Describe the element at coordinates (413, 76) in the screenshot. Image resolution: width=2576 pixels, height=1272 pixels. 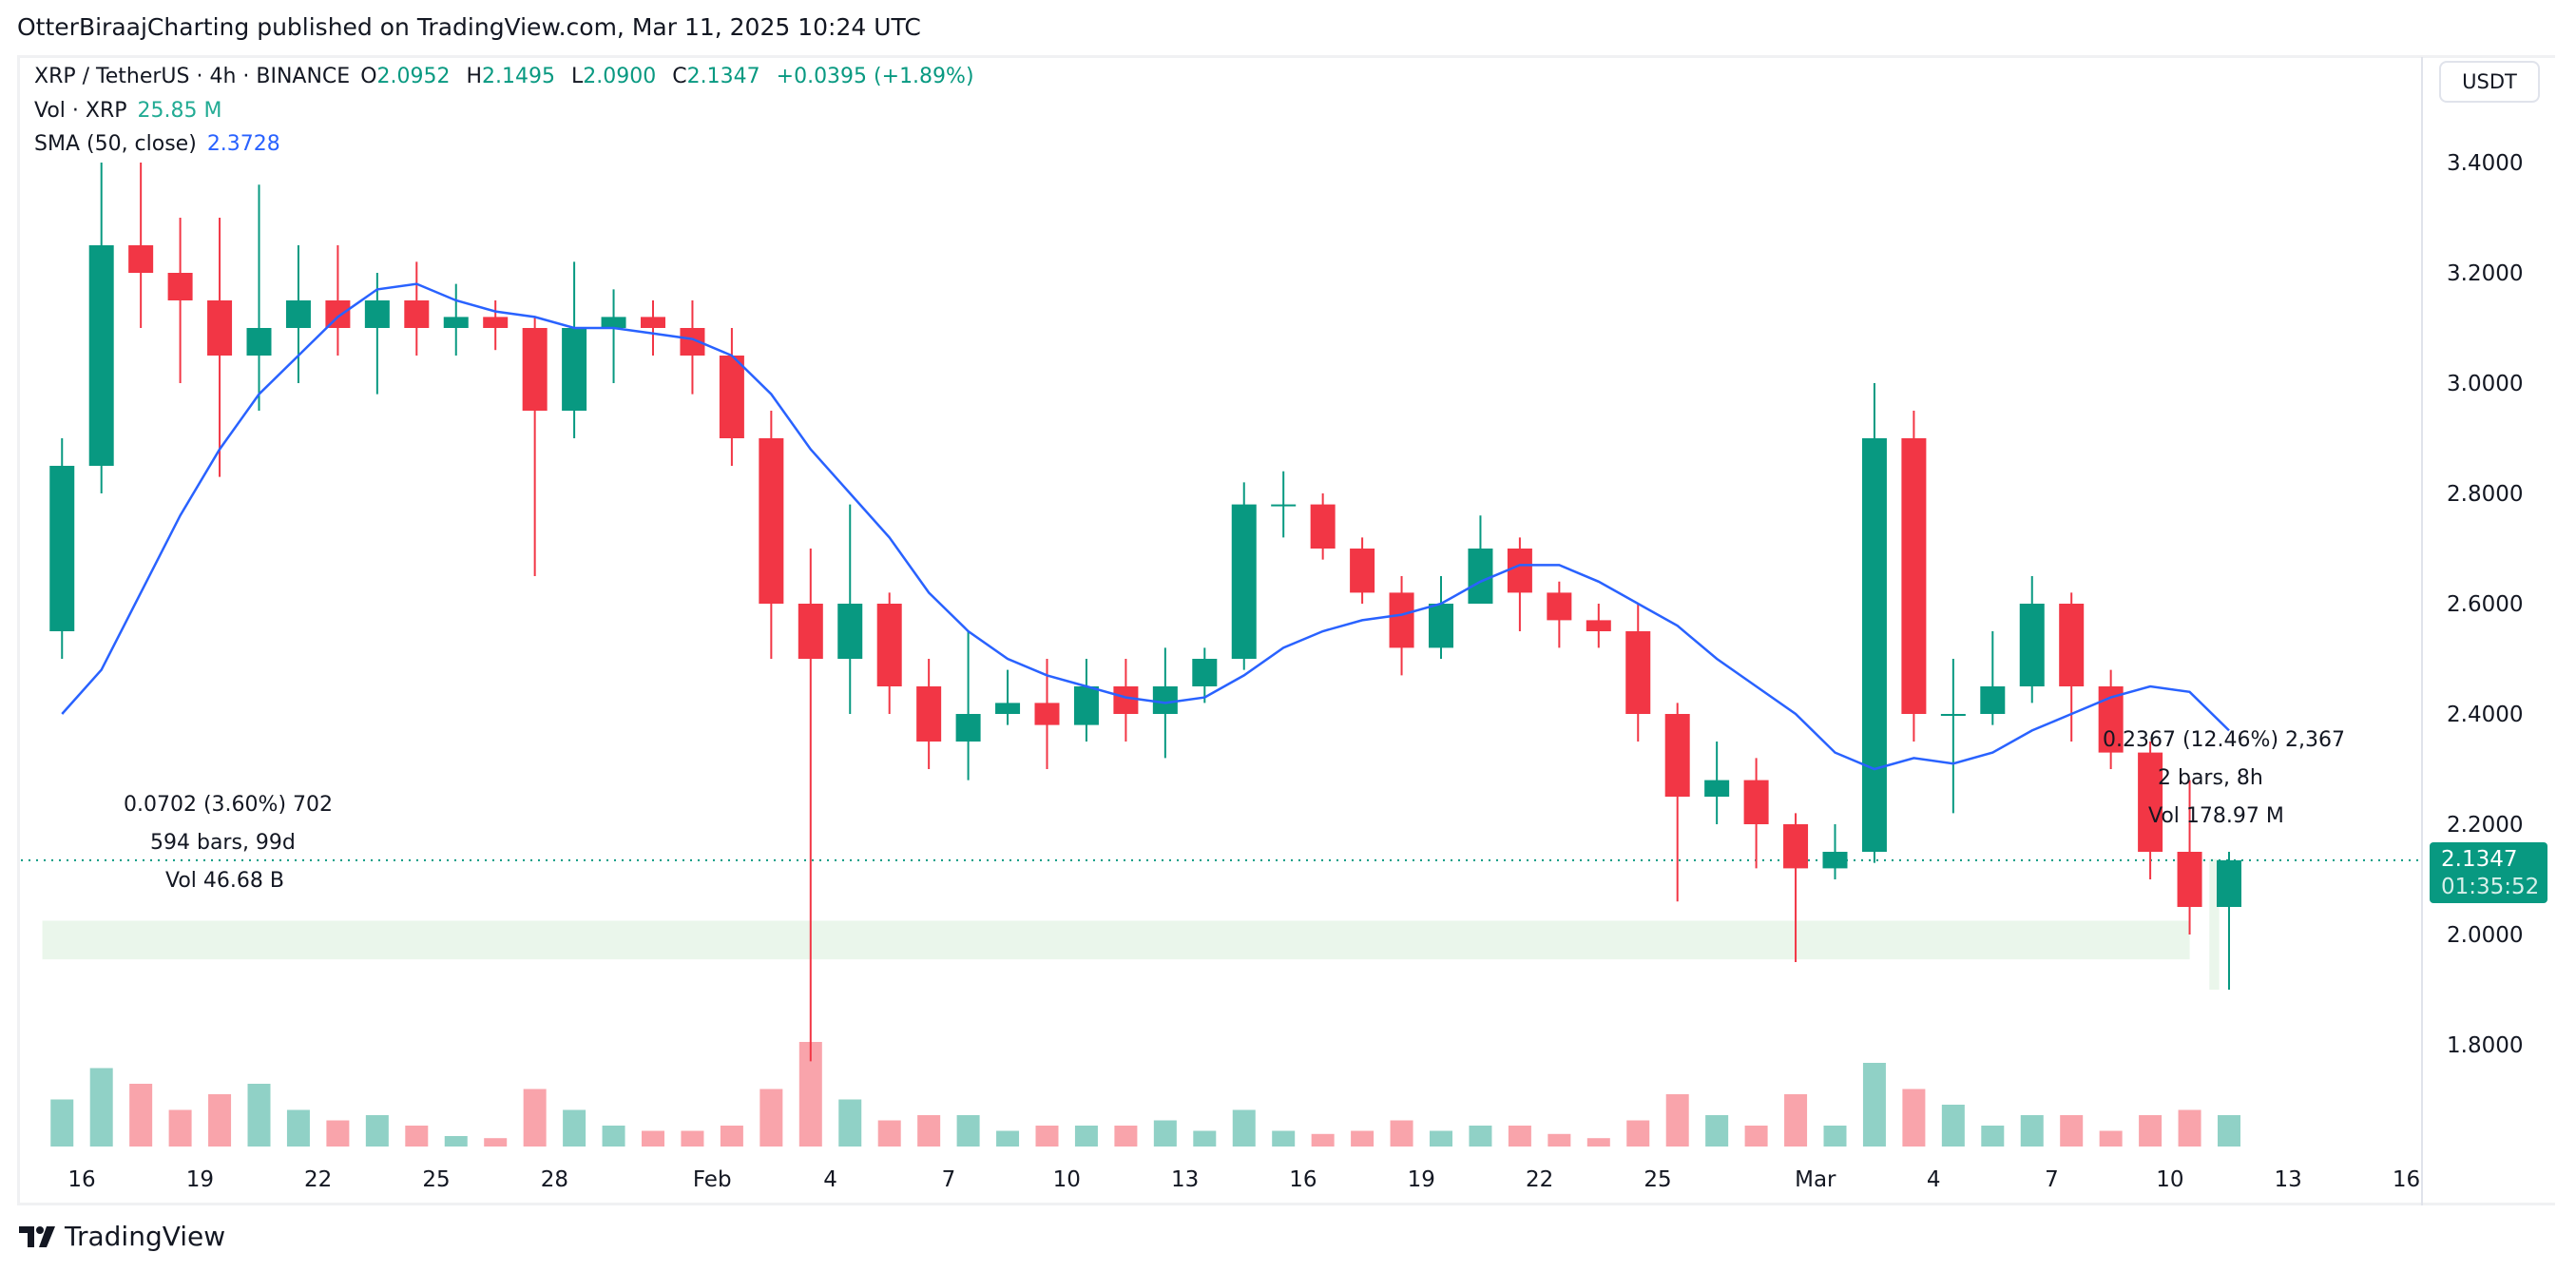
I see `open-value: 2.0952` at that location.